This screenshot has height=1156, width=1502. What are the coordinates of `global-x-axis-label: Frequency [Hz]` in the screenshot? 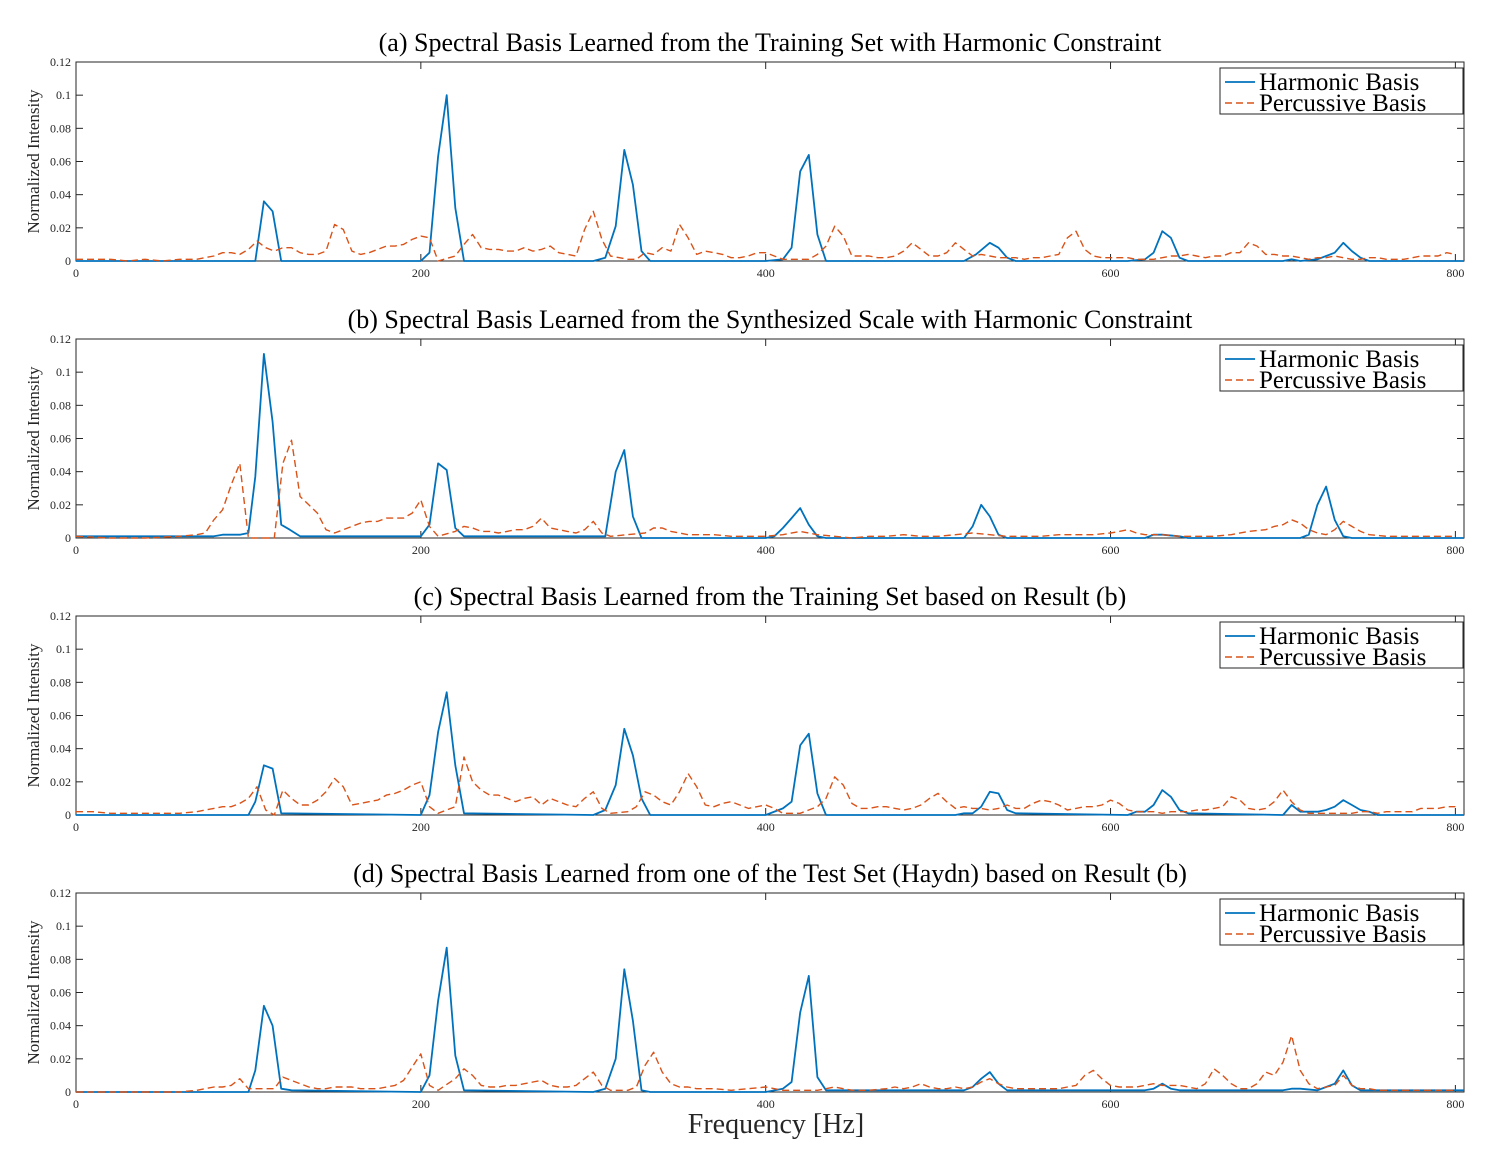 It's located at (776, 1124).